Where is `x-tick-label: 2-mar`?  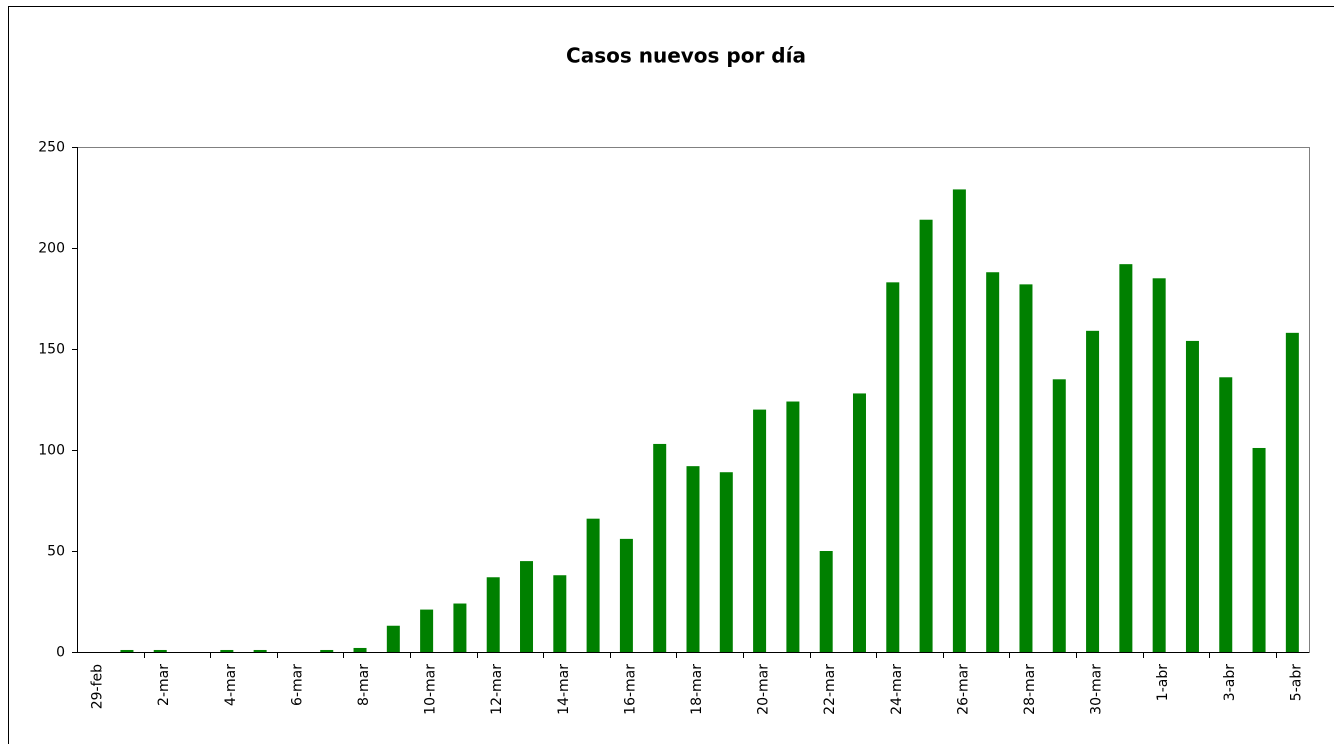 x-tick-label: 2-mar is located at coordinates (164, 685).